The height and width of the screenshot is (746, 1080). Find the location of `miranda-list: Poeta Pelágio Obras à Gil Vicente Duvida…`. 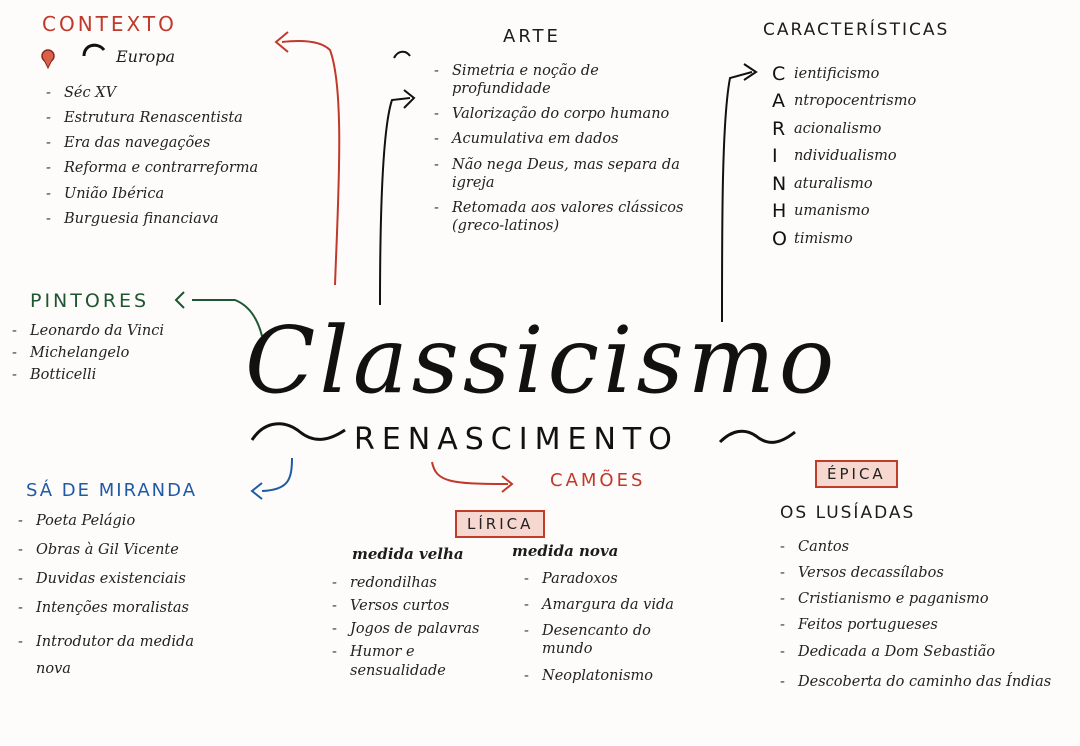

miranda-list: Poeta Pelágio Obras à Gil Vicente Duvida… is located at coordinates (110, 601).